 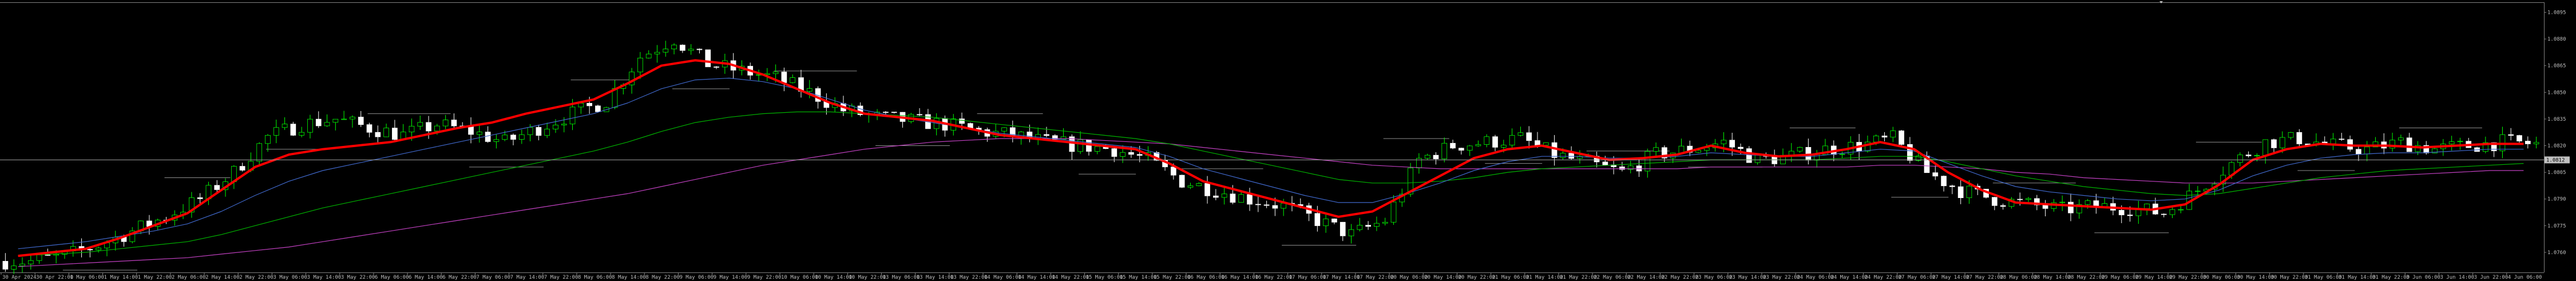 What do you see at coordinates (1748, 277) in the screenshot?
I see `time-tick-label: 23 May 14:00` at bounding box center [1748, 277].